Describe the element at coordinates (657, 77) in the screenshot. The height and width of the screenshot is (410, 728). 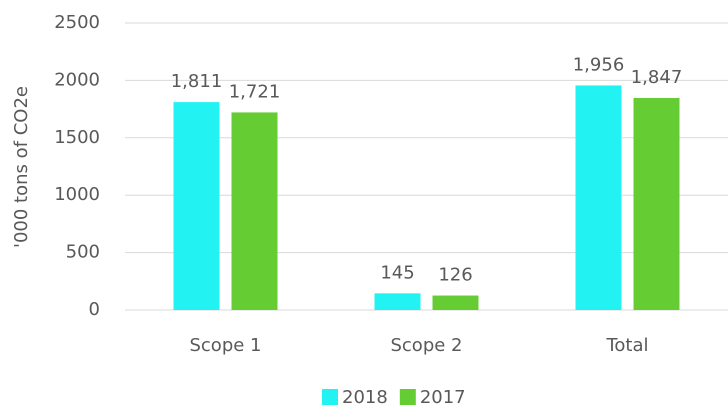
I see `value-label: 1,847` at that location.